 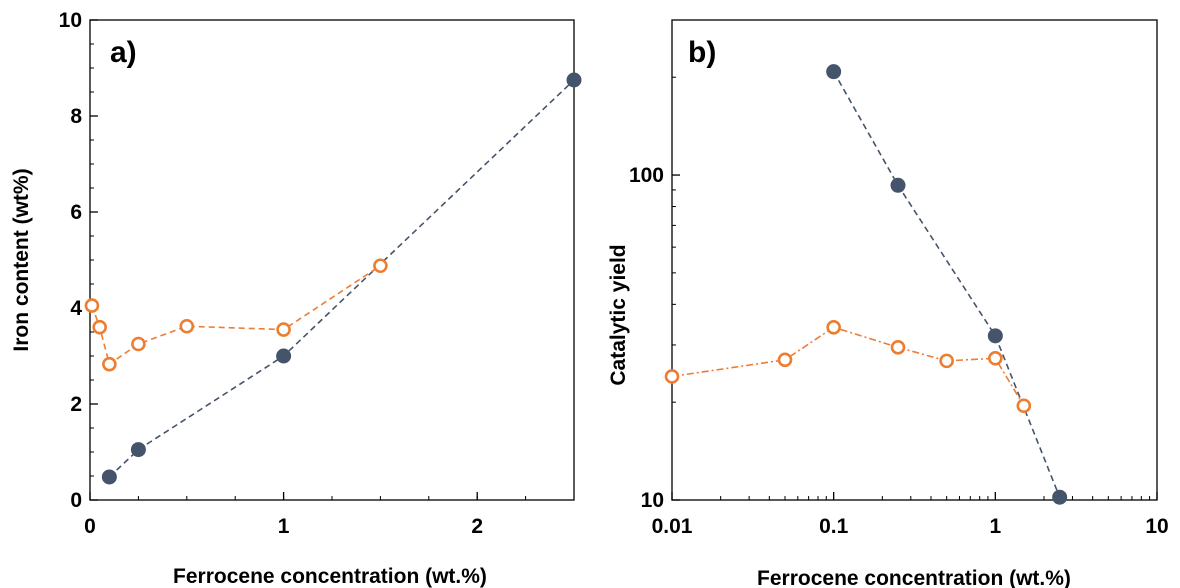 I want to click on x-tick-label: 2, so click(x=477, y=526).